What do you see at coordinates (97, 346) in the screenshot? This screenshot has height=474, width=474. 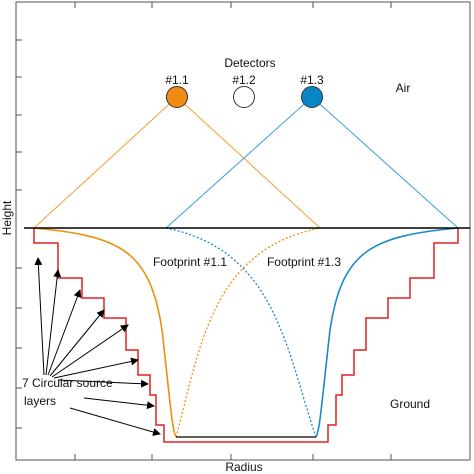 I see `source-arrows` at bounding box center [97, 346].